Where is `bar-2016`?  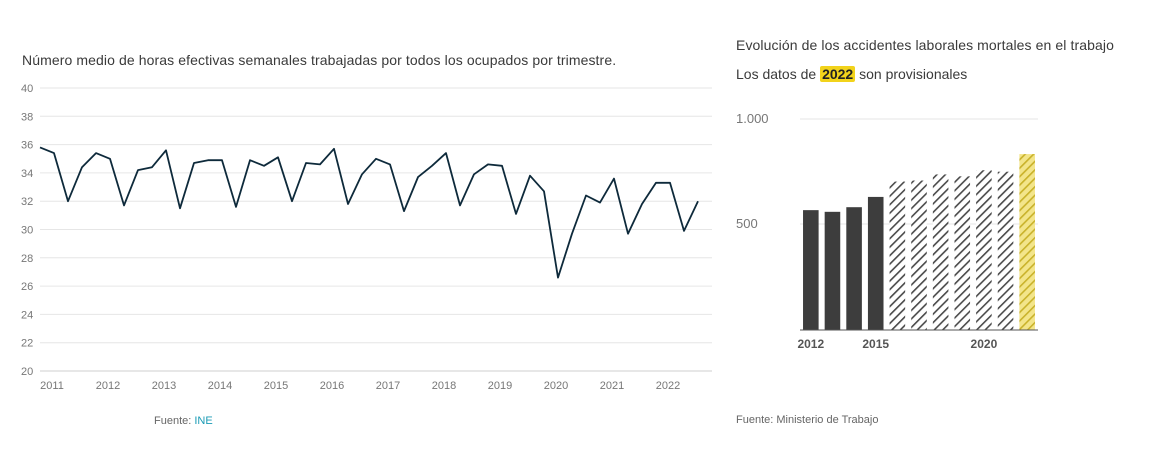 bar-2016 is located at coordinates (897, 255).